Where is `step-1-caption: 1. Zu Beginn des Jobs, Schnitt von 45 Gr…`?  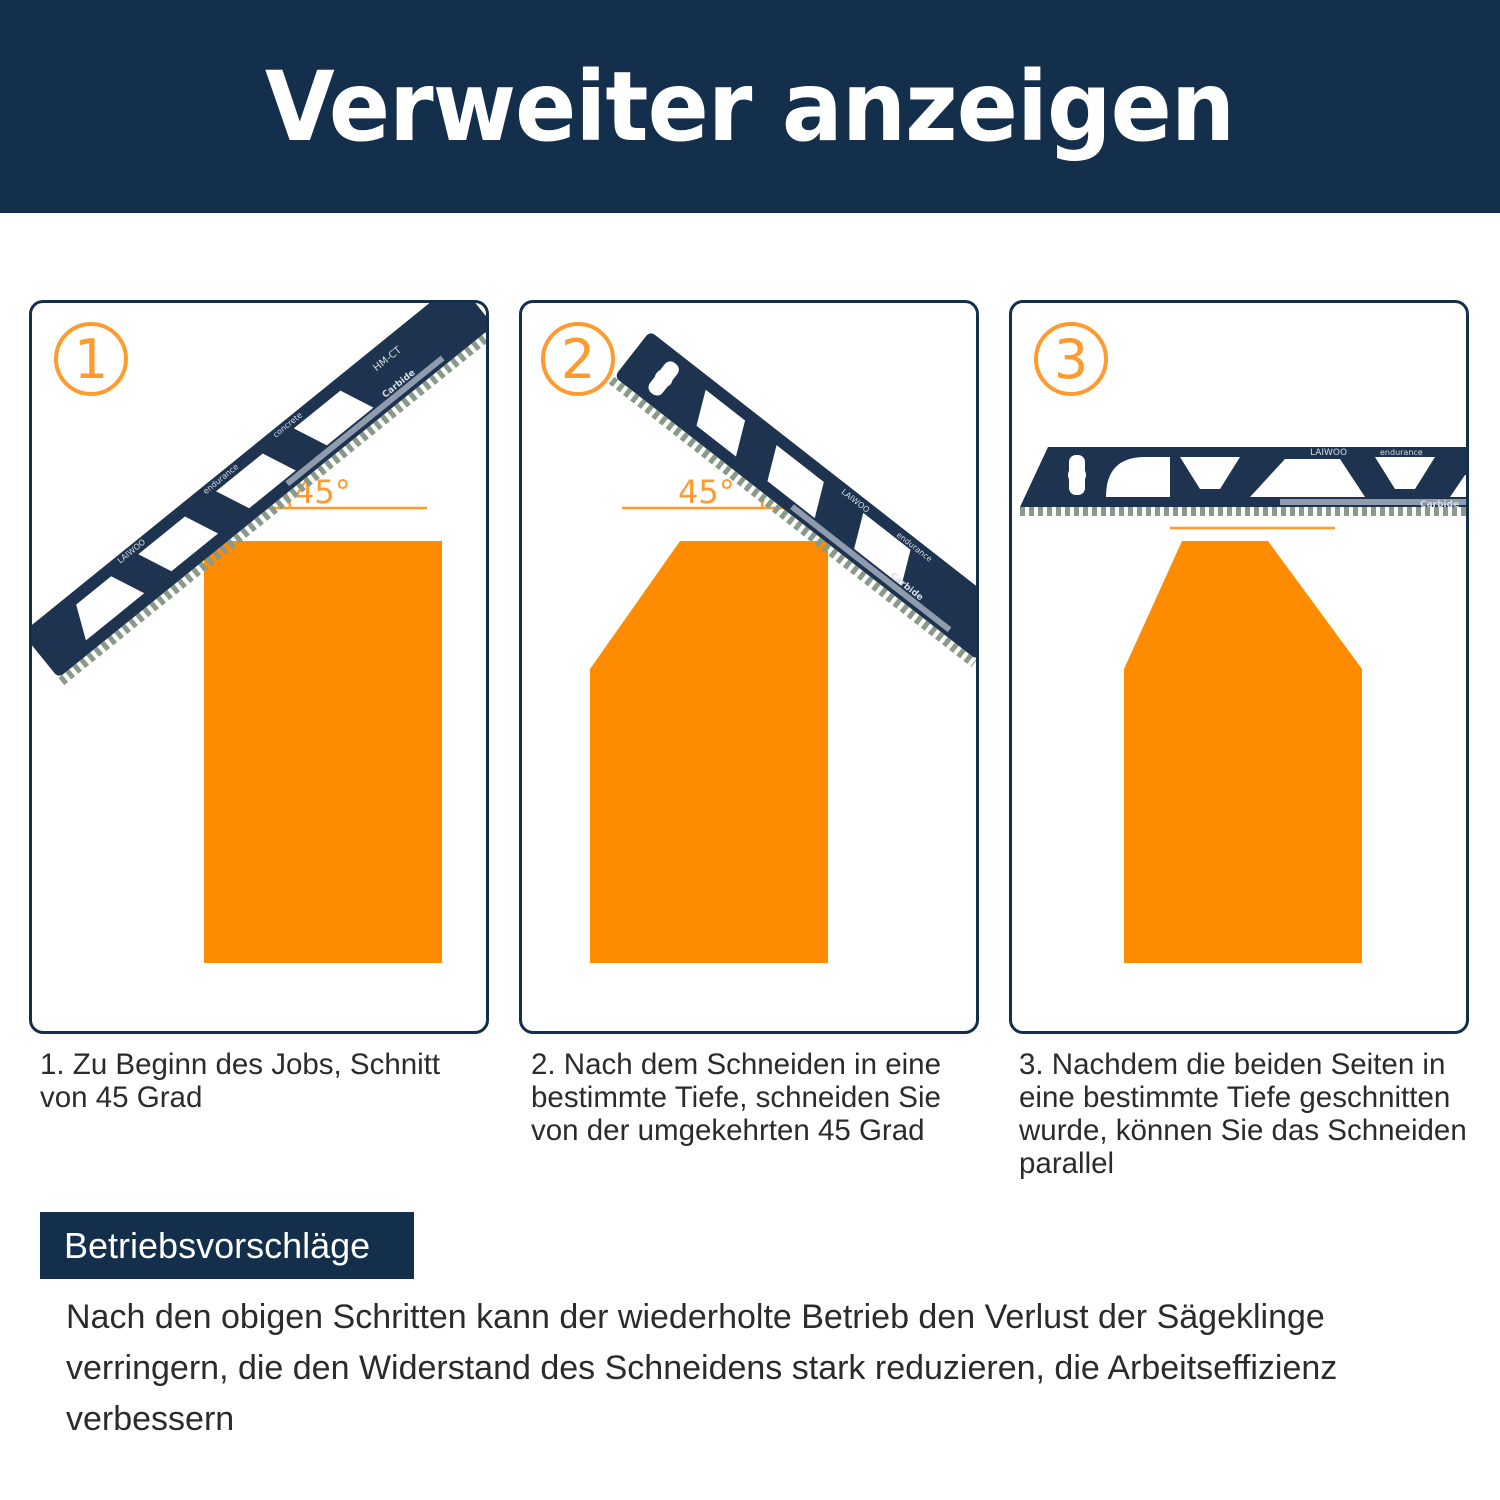
step-1-caption: 1. Zu Beginn des Jobs, Schnitt von 45 Gr… is located at coordinates (240, 1081).